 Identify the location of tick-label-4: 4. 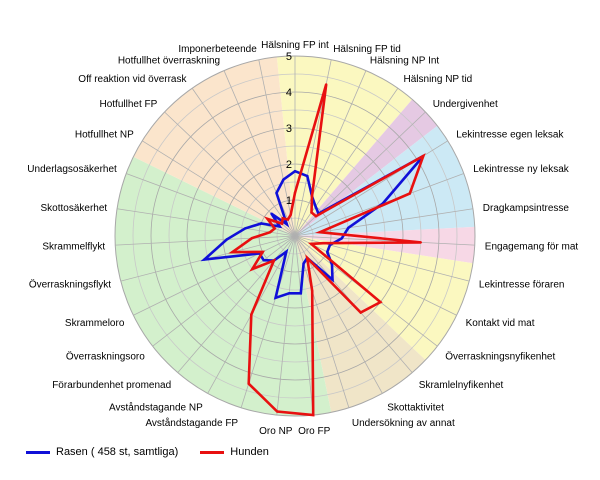
(289, 93).